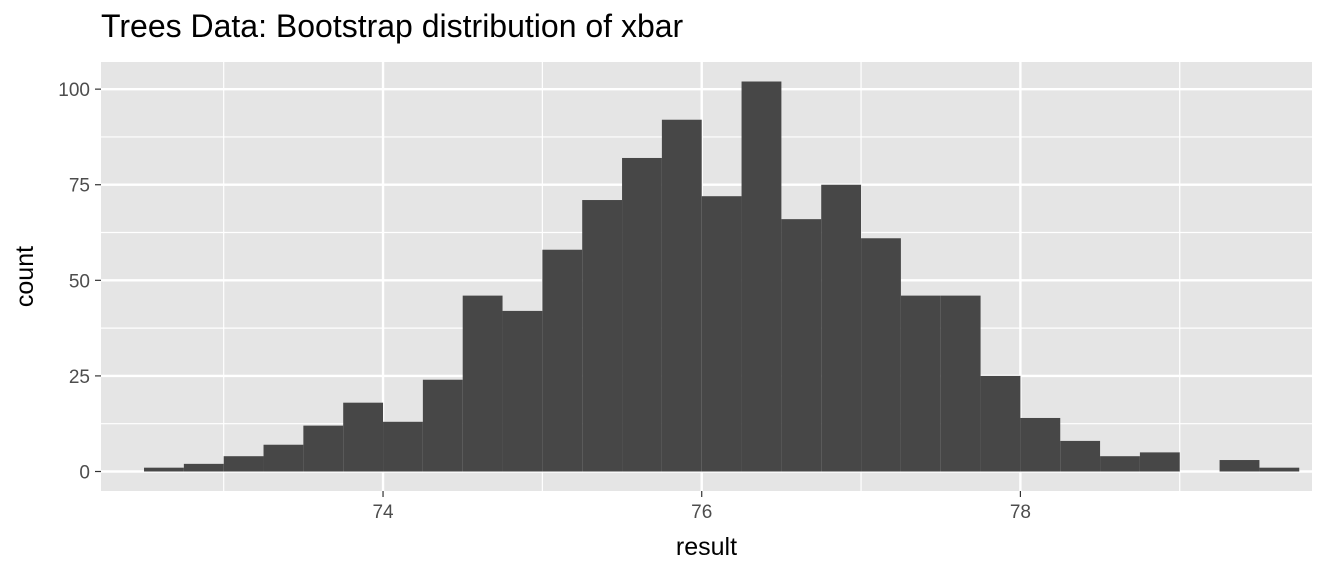 The width and height of the screenshot is (1344, 576). I want to click on x-tick-label: 74, so click(383, 512).